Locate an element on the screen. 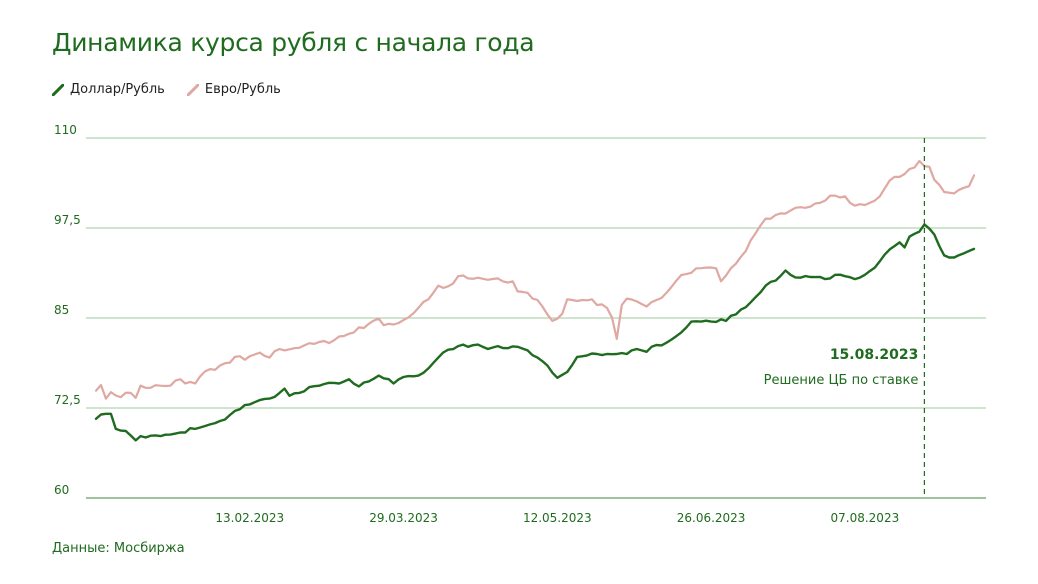 The height and width of the screenshot is (584, 1038). legend-swatch-eur-icon is located at coordinates (192, 89).